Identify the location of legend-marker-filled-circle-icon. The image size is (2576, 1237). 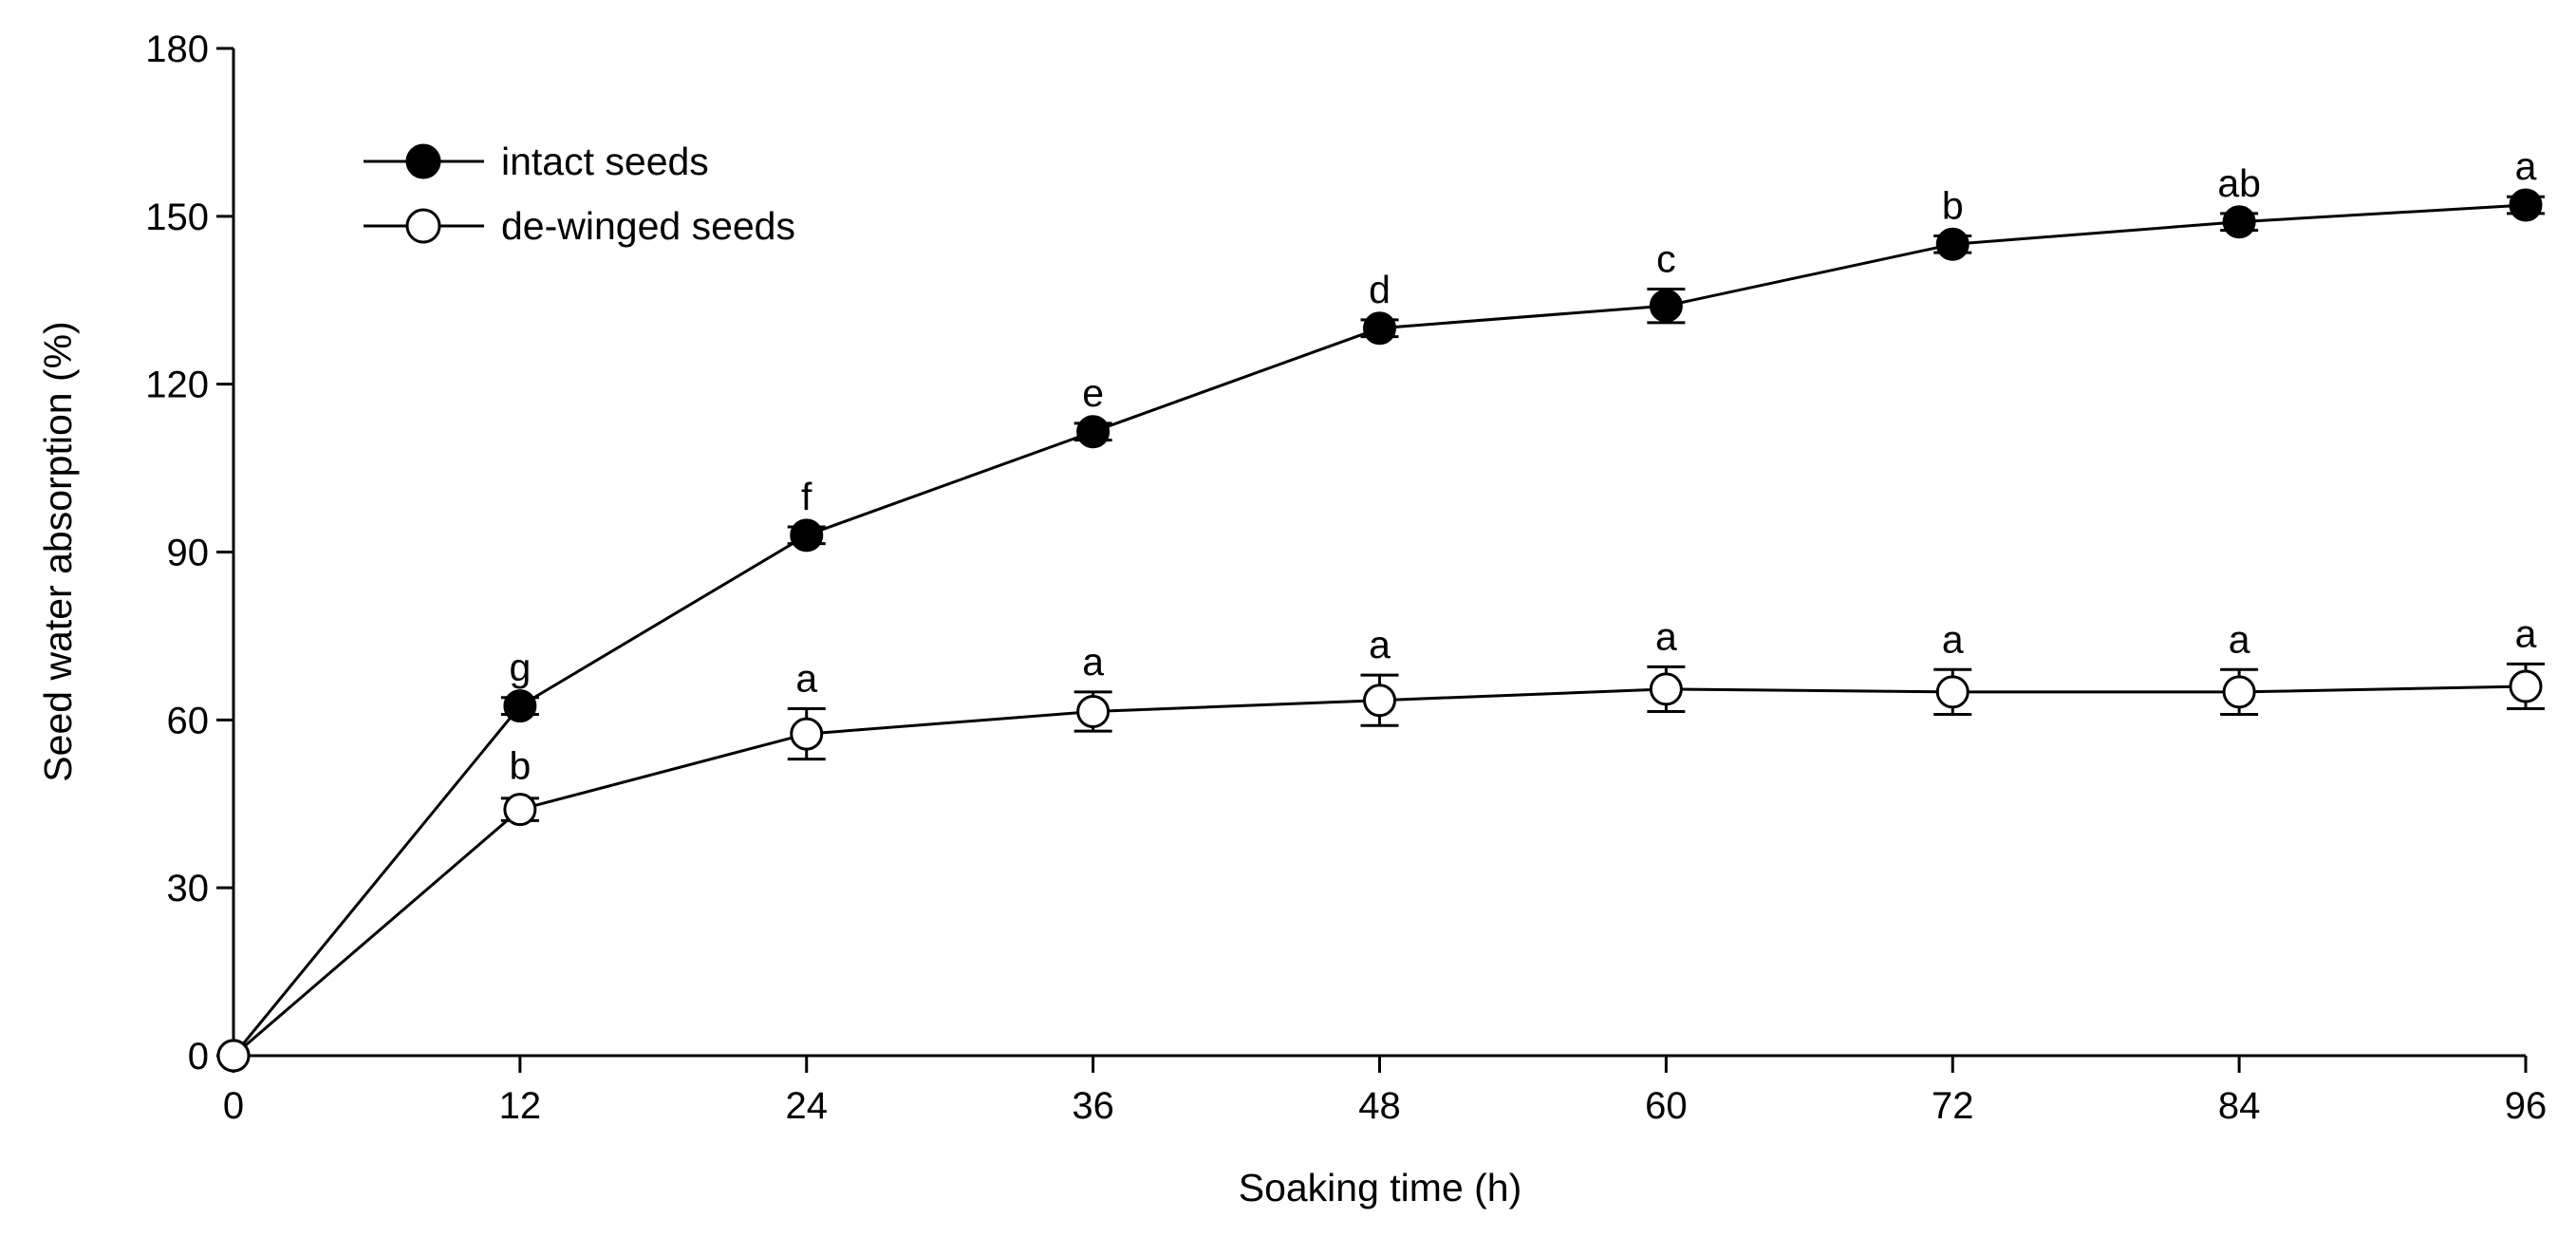
(423, 161).